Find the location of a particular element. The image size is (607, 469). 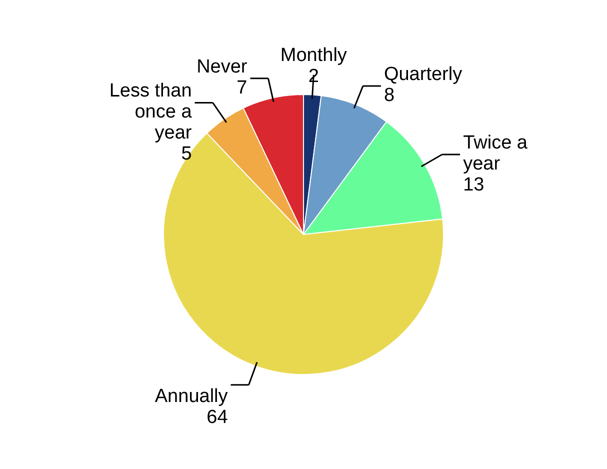

data-label: 7 is located at coordinates (242, 87).